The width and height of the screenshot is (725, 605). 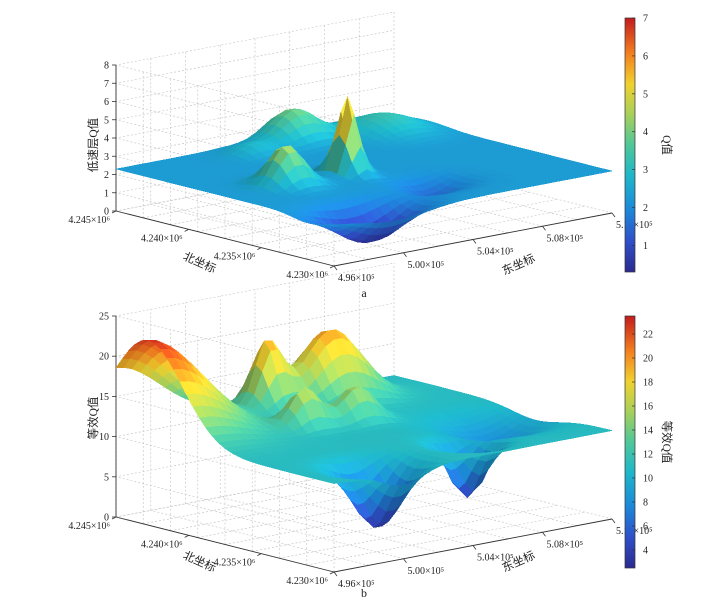 I want to click on colorbar-label: 等效Q值, so click(x=667, y=442).